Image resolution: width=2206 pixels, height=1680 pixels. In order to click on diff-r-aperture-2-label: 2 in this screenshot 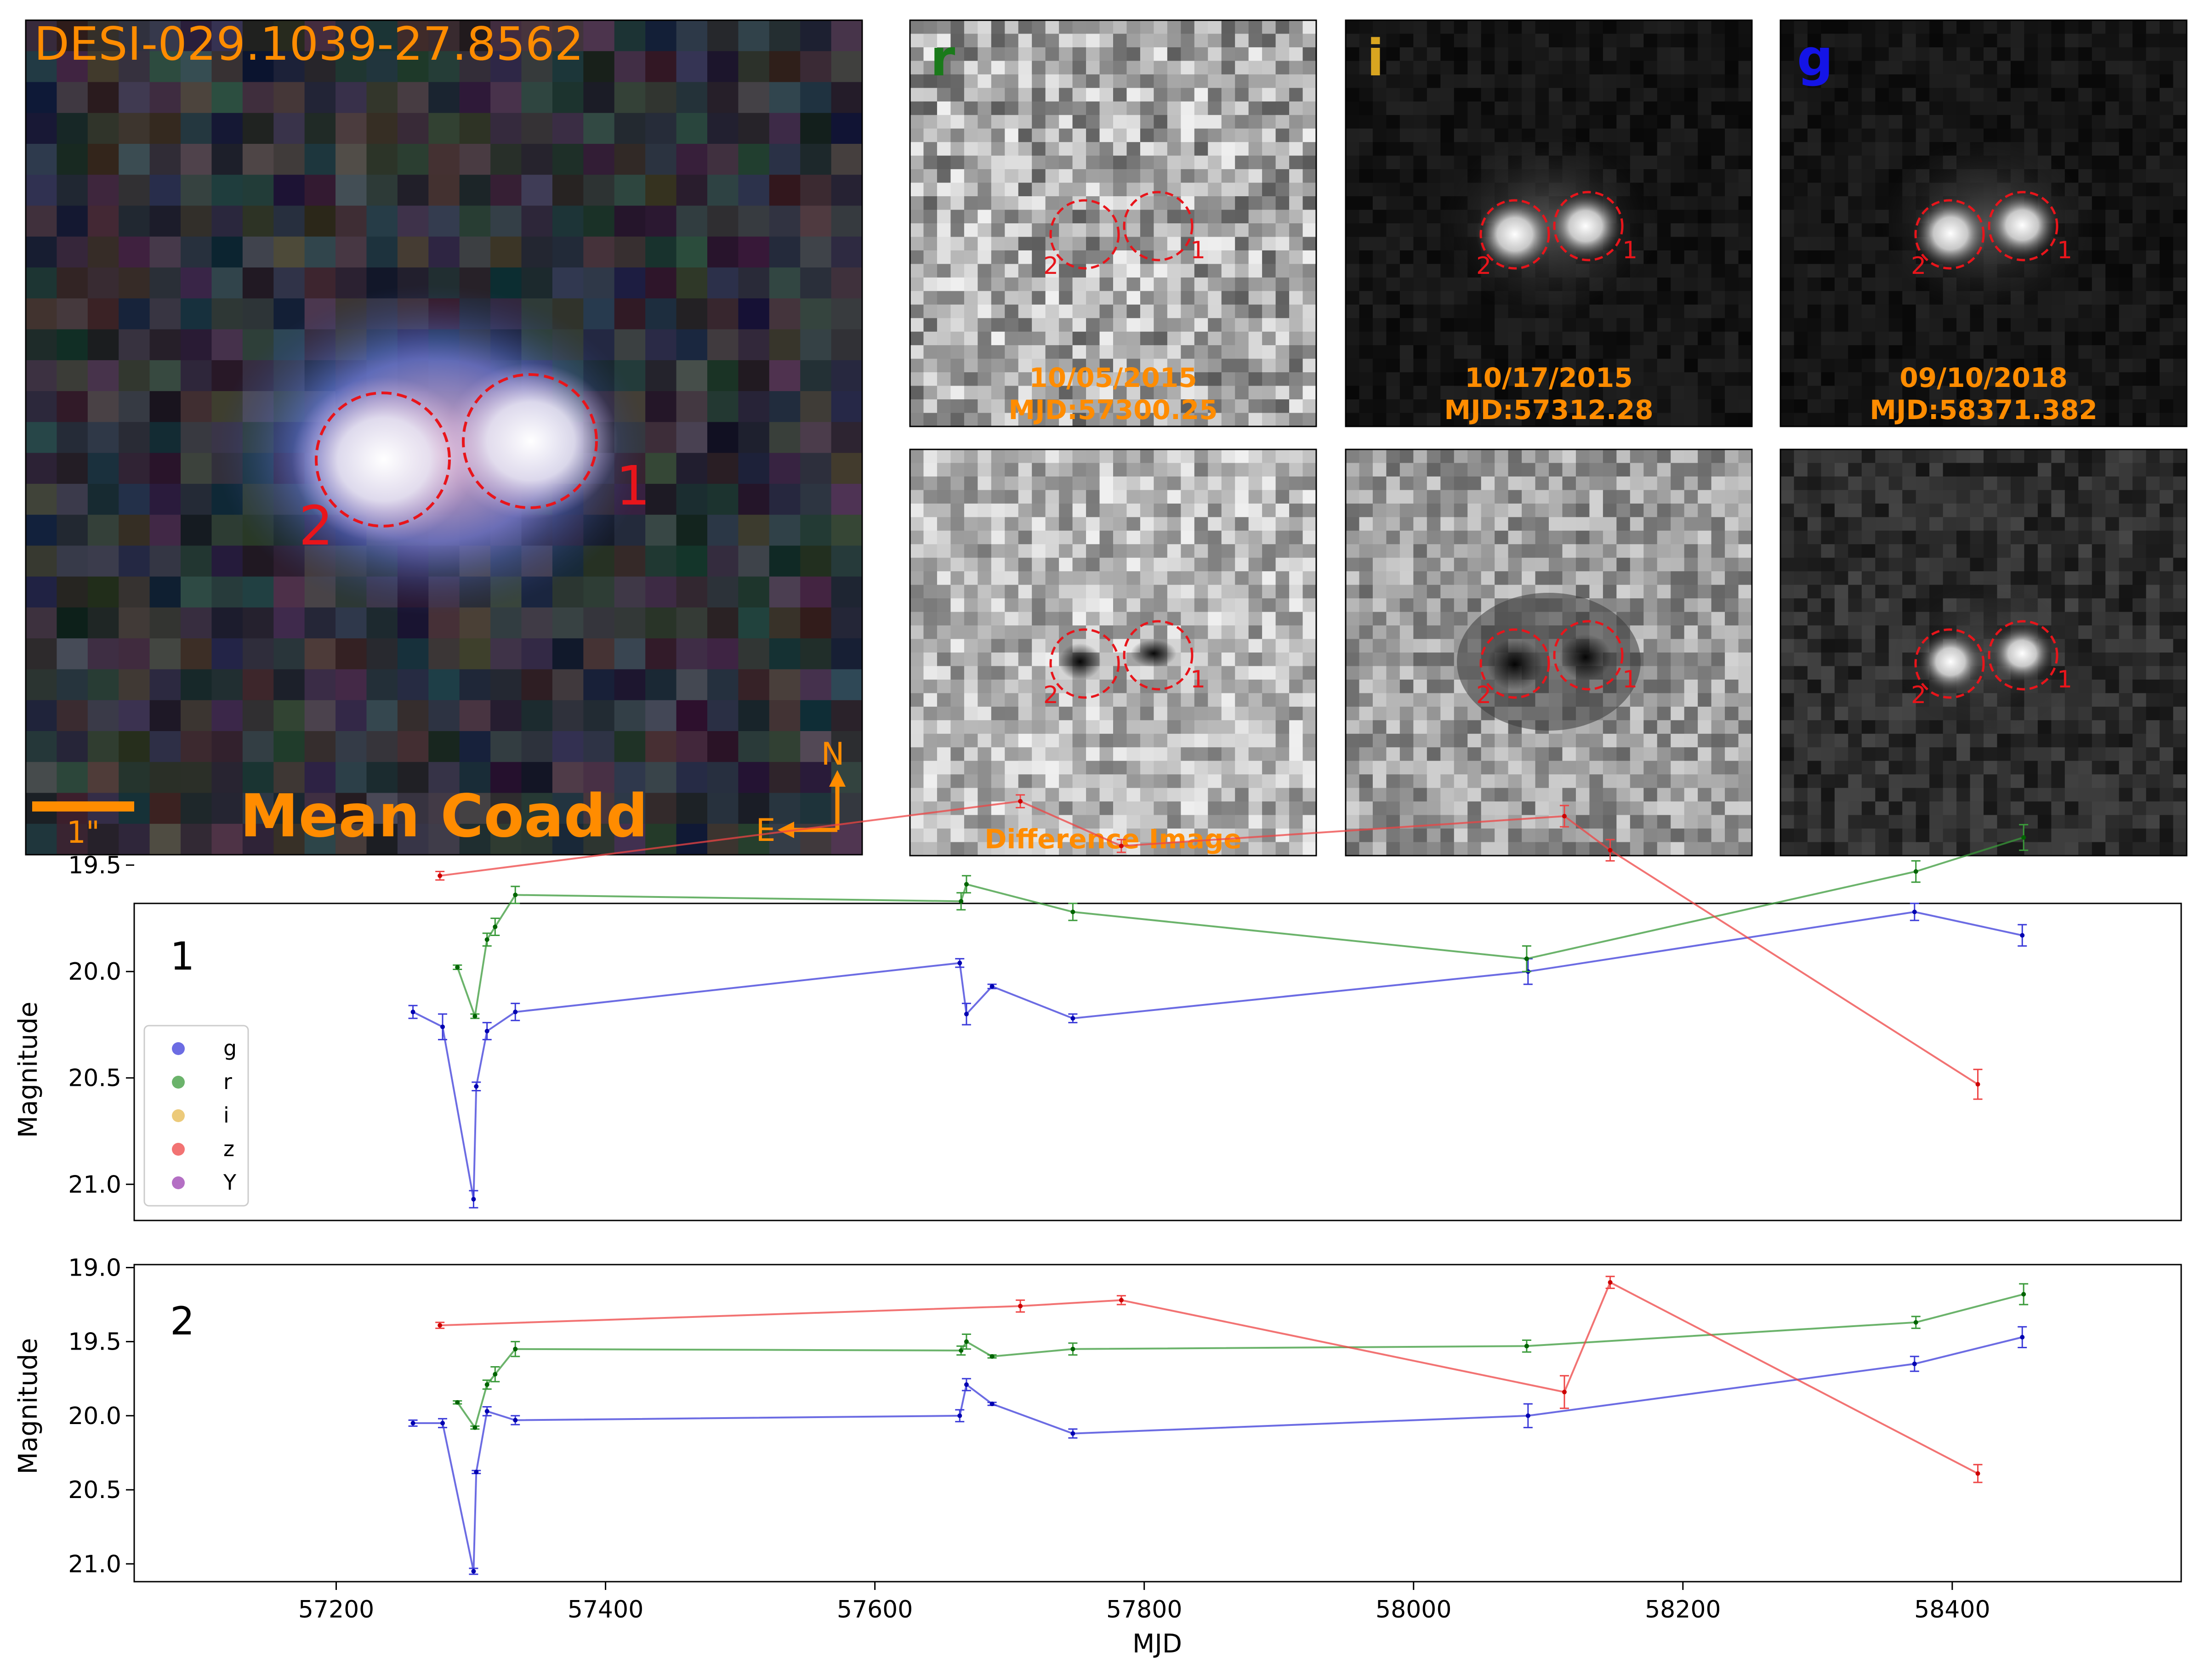, I will do `click(1050, 695)`.